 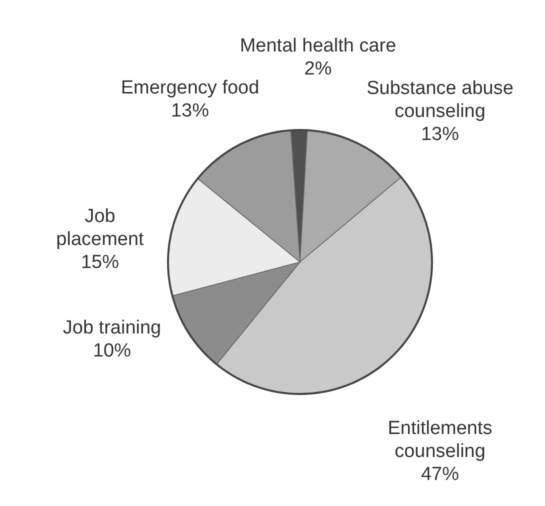 I want to click on data-label: 47%, so click(x=440, y=475).